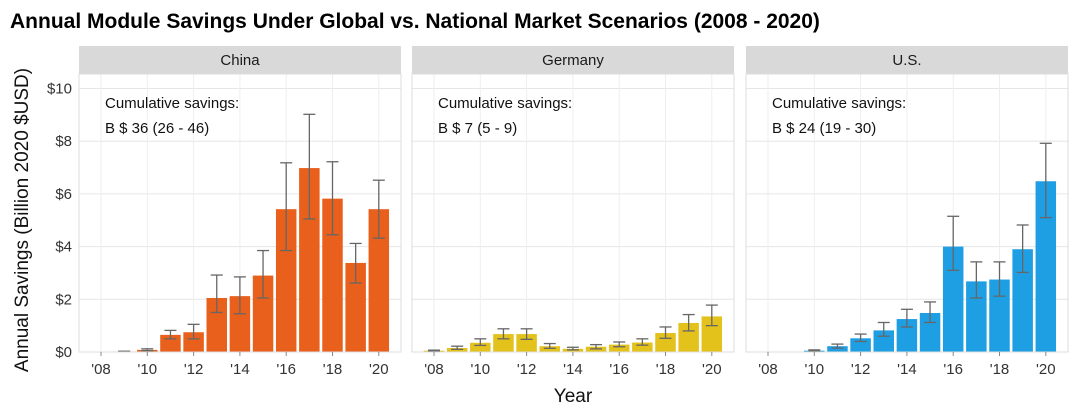  Describe the element at coordinates (573, 396) in the screenshot. I see `x-axis-title: Year` at that location.